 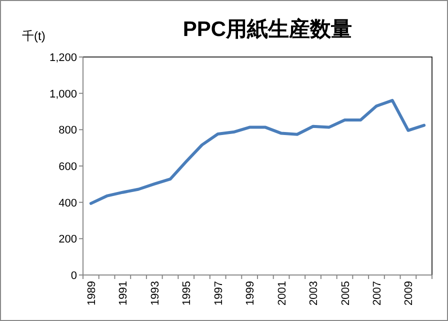 What do you see at coordinates (187, 293) in the screenshot?
I see `x-tick-label: 1995` at bounding box center [187, 293].